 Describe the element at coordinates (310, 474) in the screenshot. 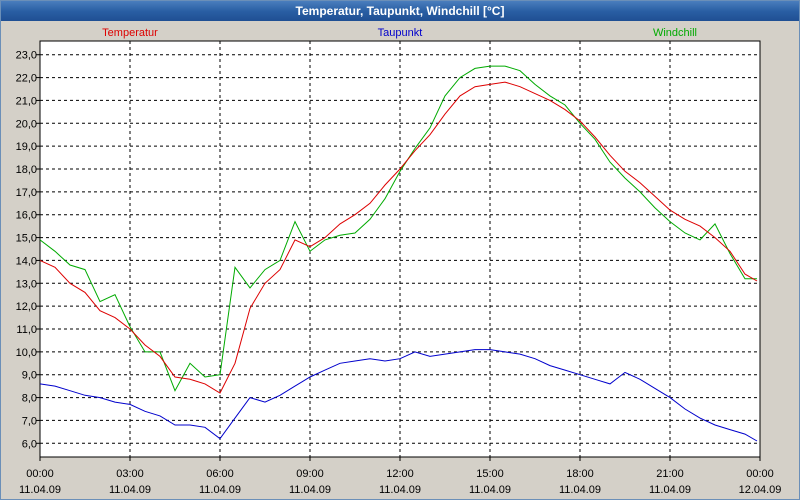

I see `x-tick-time-label: 09:00` at that location.